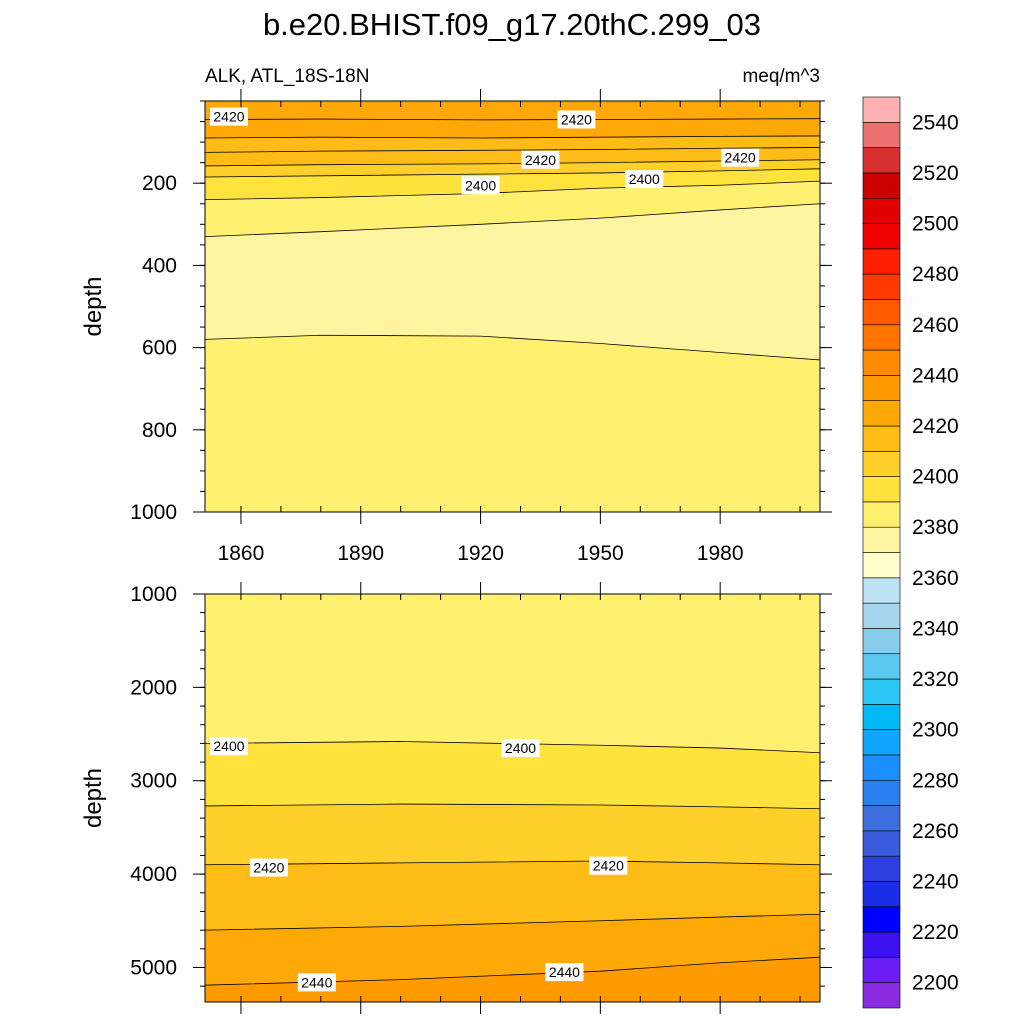 The image size is (1024, 1024). What do you see at coordinates (153, 687) in the screenshot?
I see `y-tick-label: 2000` at bounding box center [153, 687].